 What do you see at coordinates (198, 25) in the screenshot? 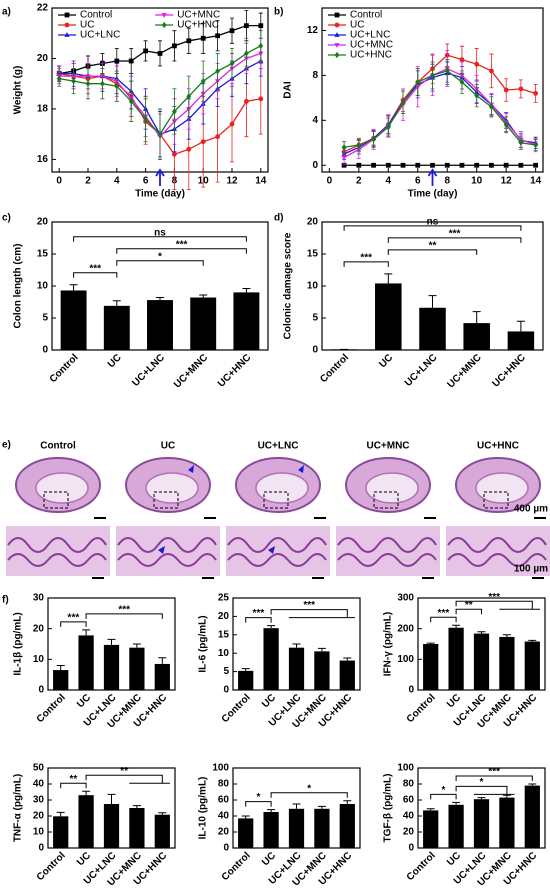
I see `legend-label: UC+HNC` at bounding box center [198, 25].